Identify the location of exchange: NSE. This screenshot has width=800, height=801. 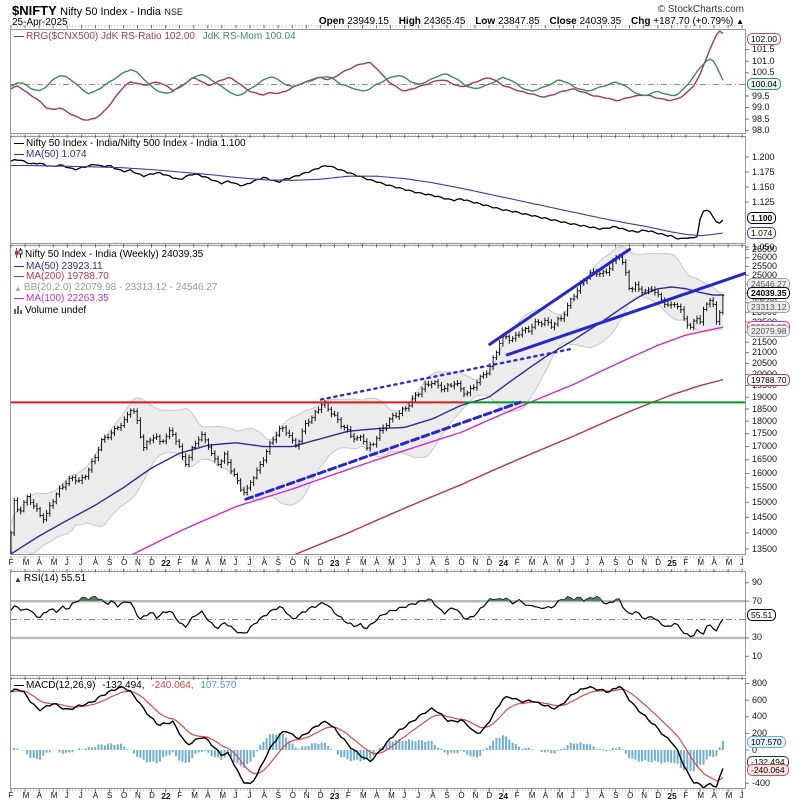
(173, 12).